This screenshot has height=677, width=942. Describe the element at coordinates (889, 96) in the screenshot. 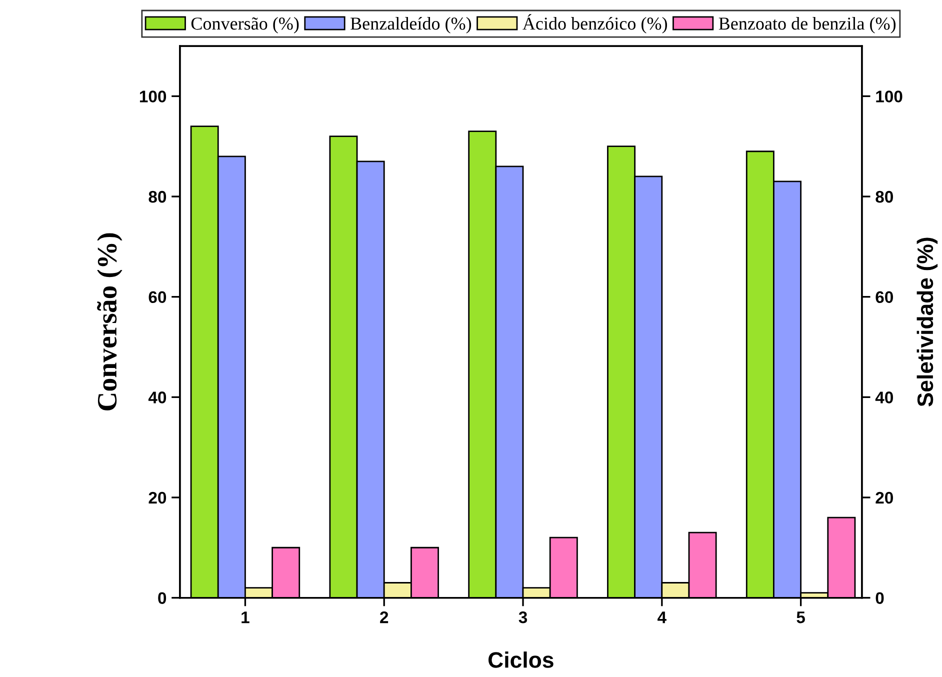

I see `y2-tick-label: 100` at that location.